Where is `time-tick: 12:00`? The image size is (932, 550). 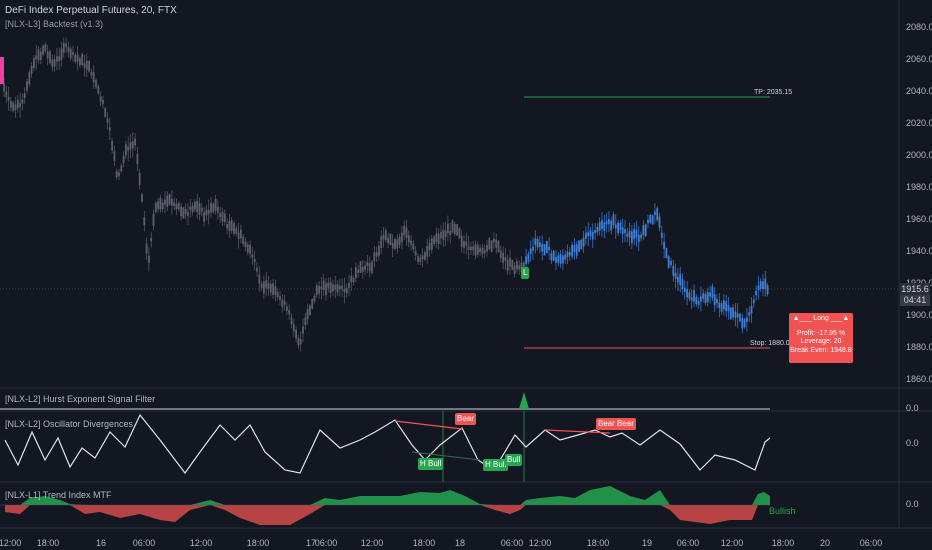
time-tick: 12:00 is located at coordinates (11, 543).